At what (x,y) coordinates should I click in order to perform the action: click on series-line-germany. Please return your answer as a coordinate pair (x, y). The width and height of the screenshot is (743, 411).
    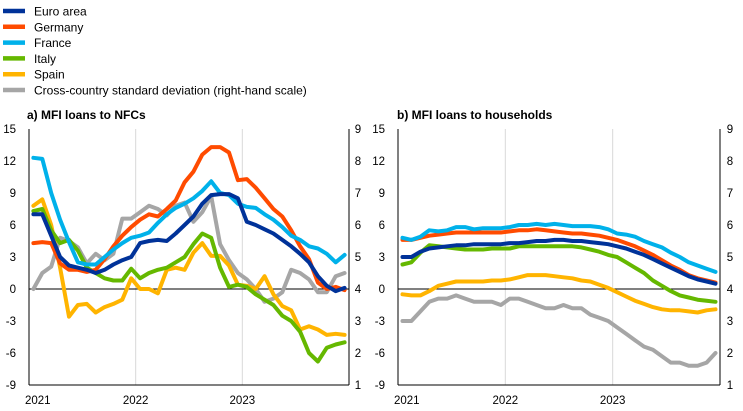
    Looking at the image, I should click on (559, 256).